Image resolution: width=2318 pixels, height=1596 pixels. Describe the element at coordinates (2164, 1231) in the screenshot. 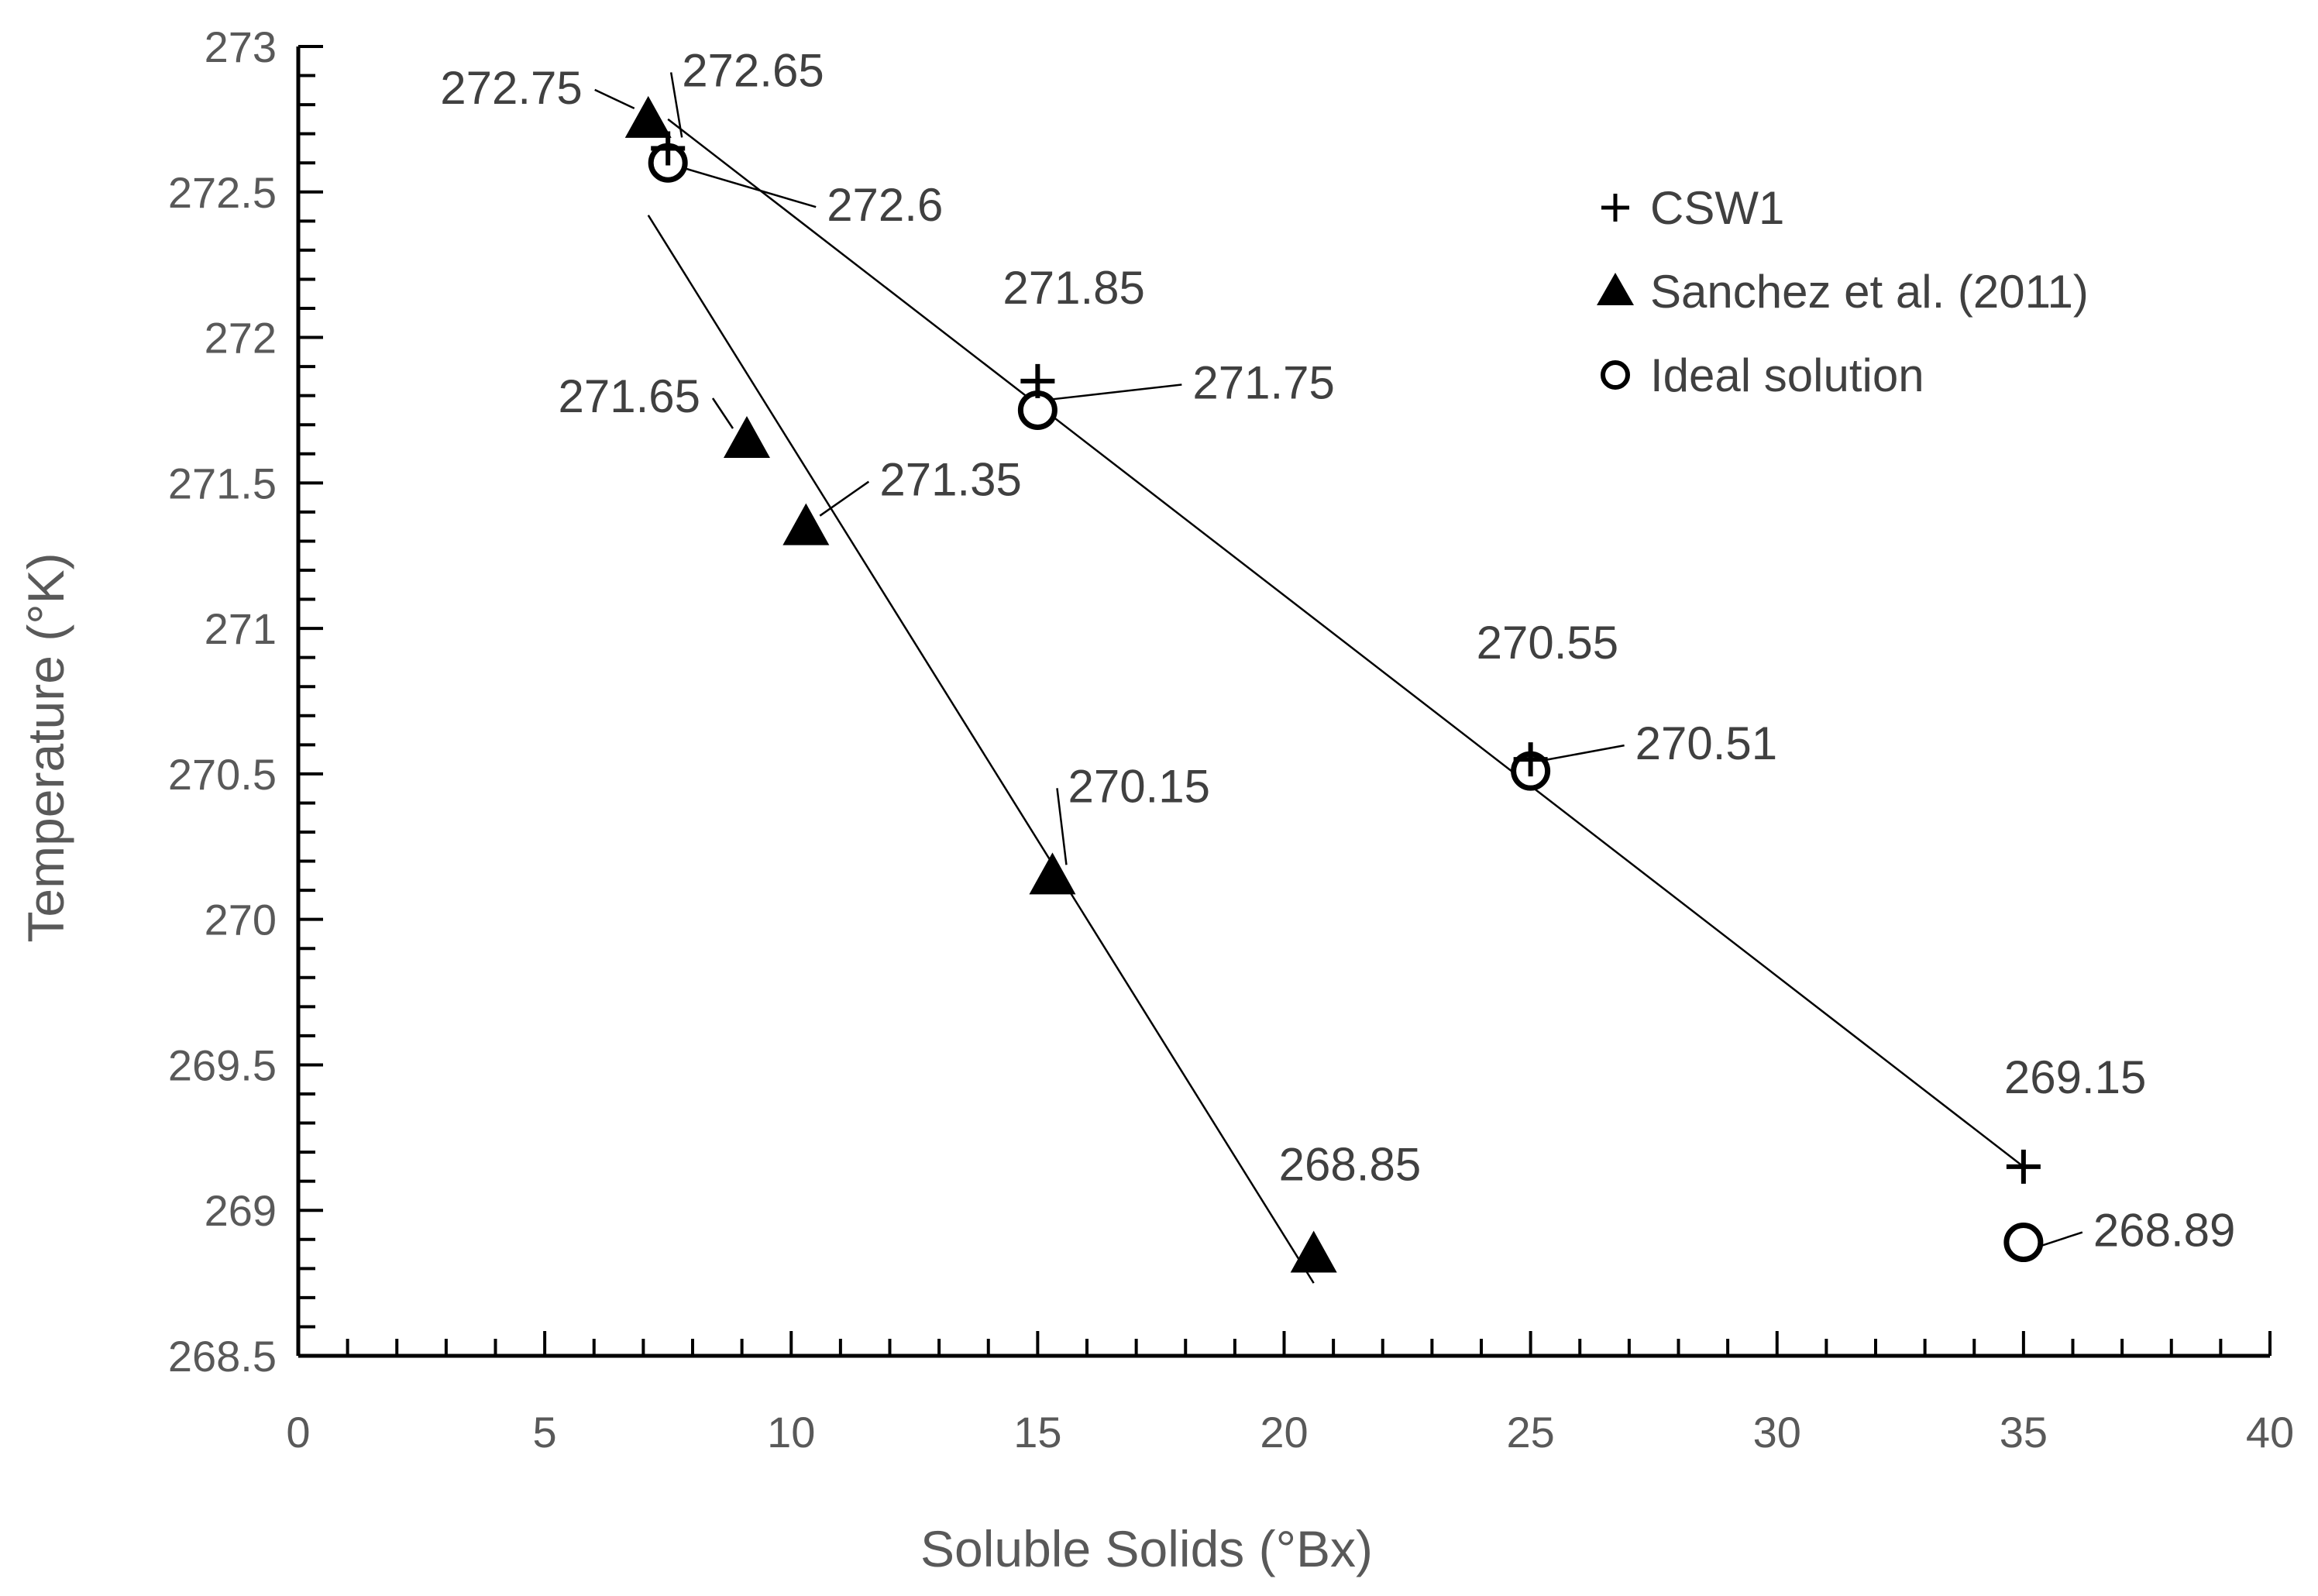

I see `data-label: 268.89` at that location.